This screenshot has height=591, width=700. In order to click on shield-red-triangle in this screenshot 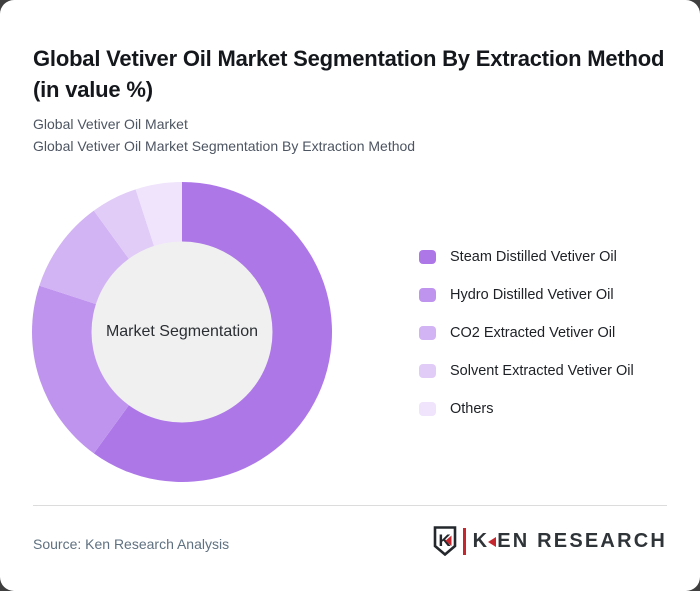, I will do `click(448, 540)`.